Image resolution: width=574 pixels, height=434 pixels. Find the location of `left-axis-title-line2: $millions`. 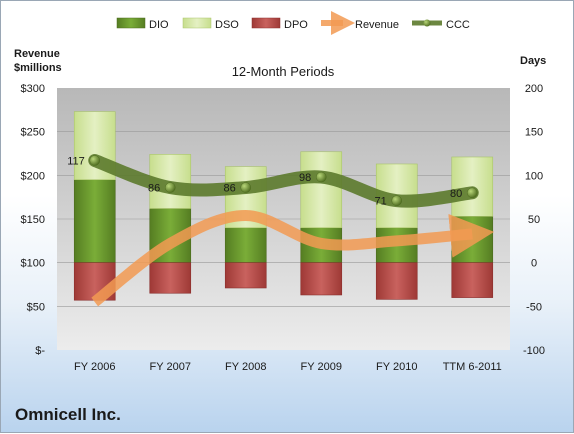

left-axis-title-line2: $millions is located at coordinates (38, 68).